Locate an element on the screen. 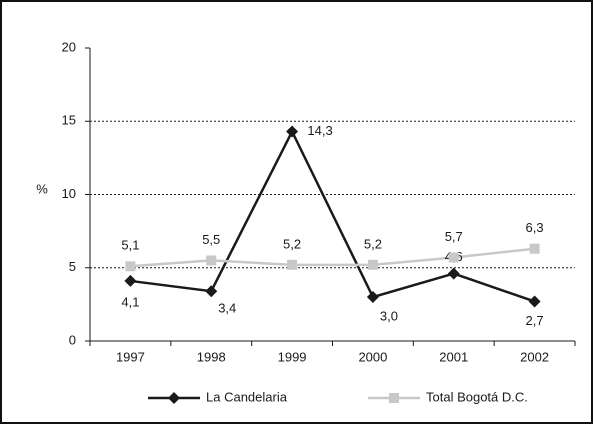  y-tick-label: 10 is located at coordinates (69, 193).